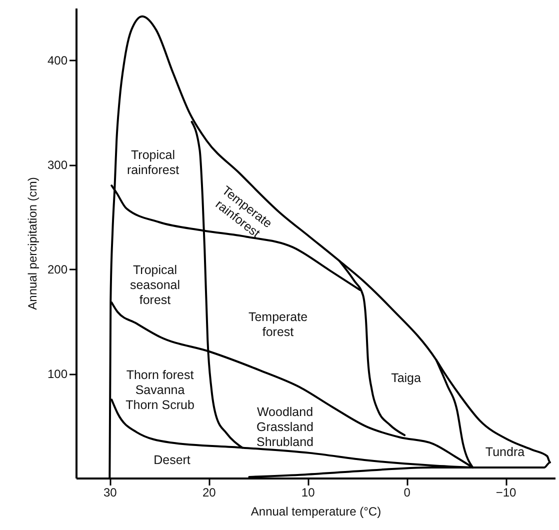 This screenshot has height=530, width=559. What do you see at coordinates (407, 493) in the screenshot?
I see `x-tick-label: 0` at bounding box center [407, 493].